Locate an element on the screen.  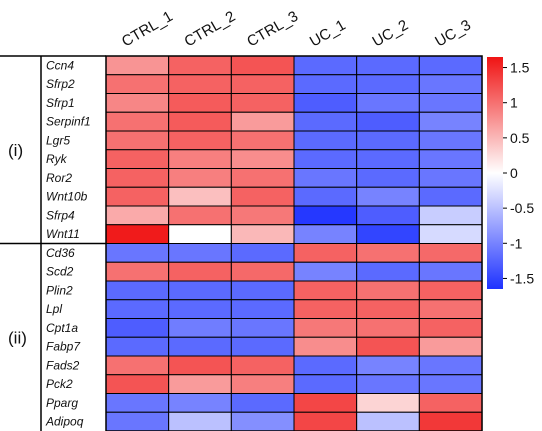
row-label: Lgr5 is located at coordinates (58, 140).